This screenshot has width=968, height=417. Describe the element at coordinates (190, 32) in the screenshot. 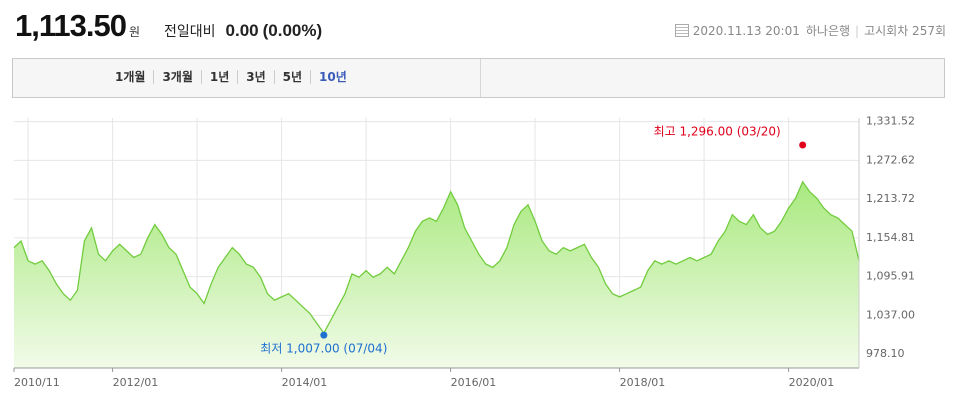

I see `compare-label: 전일대비` at that location.